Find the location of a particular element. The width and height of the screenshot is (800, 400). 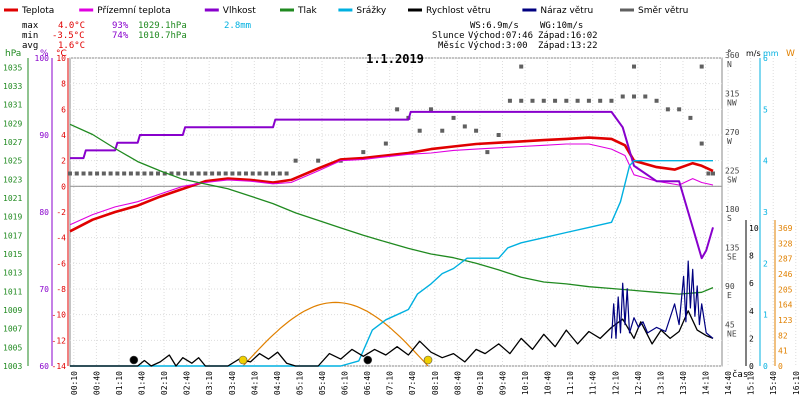

time-label-3: 01:40 is located at coordinates (142, 383).